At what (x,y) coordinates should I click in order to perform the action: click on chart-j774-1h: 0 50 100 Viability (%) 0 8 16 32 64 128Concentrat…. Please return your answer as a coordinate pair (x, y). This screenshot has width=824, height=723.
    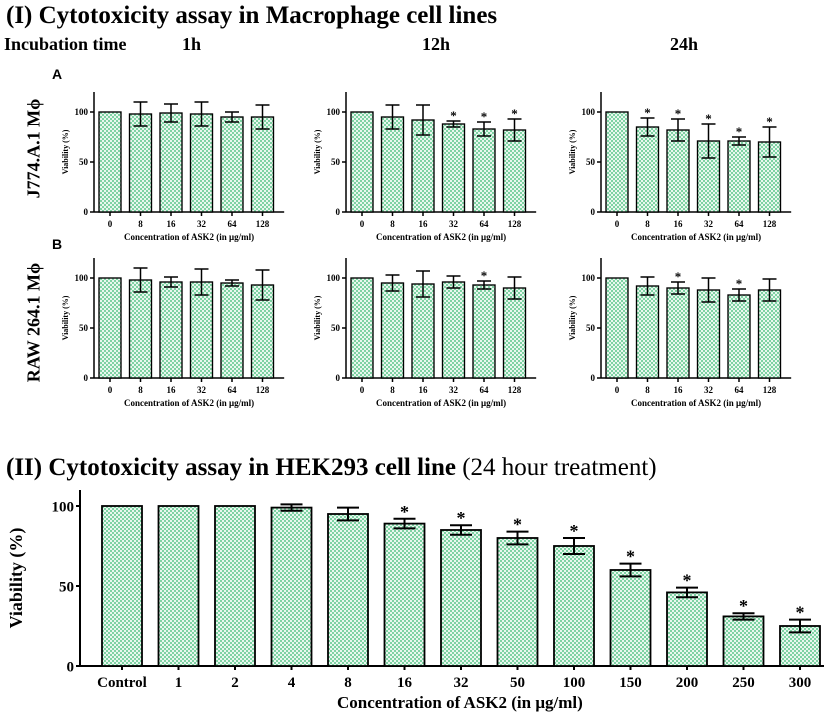
    Looking at the image, I should click on (173, 167).